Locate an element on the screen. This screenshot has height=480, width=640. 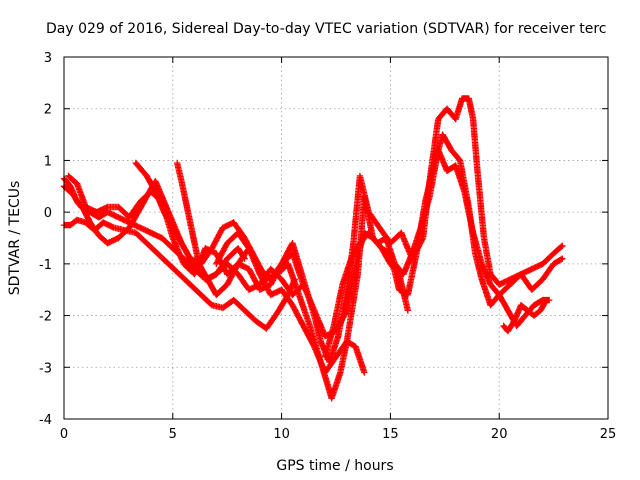
y-tick-label: -3 is located at coordinates (45, 368).